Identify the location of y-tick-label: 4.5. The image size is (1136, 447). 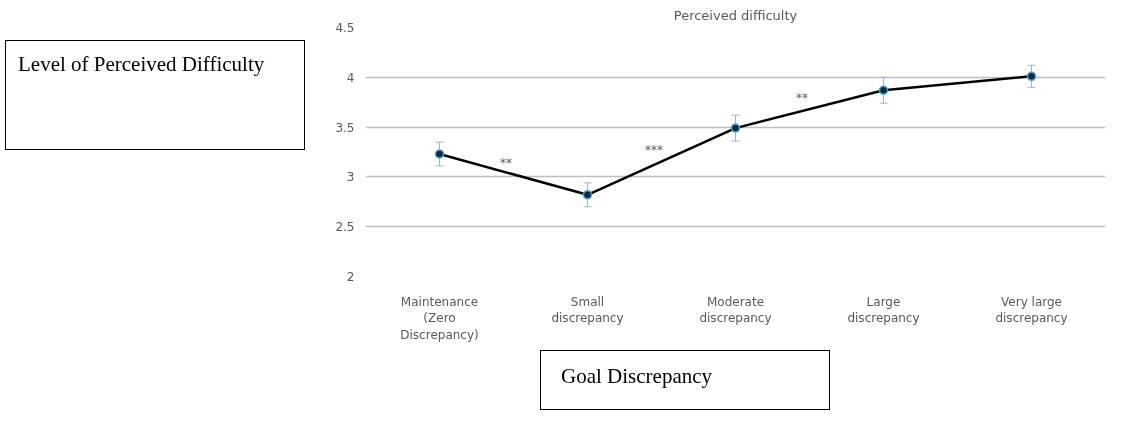
(345, 28).